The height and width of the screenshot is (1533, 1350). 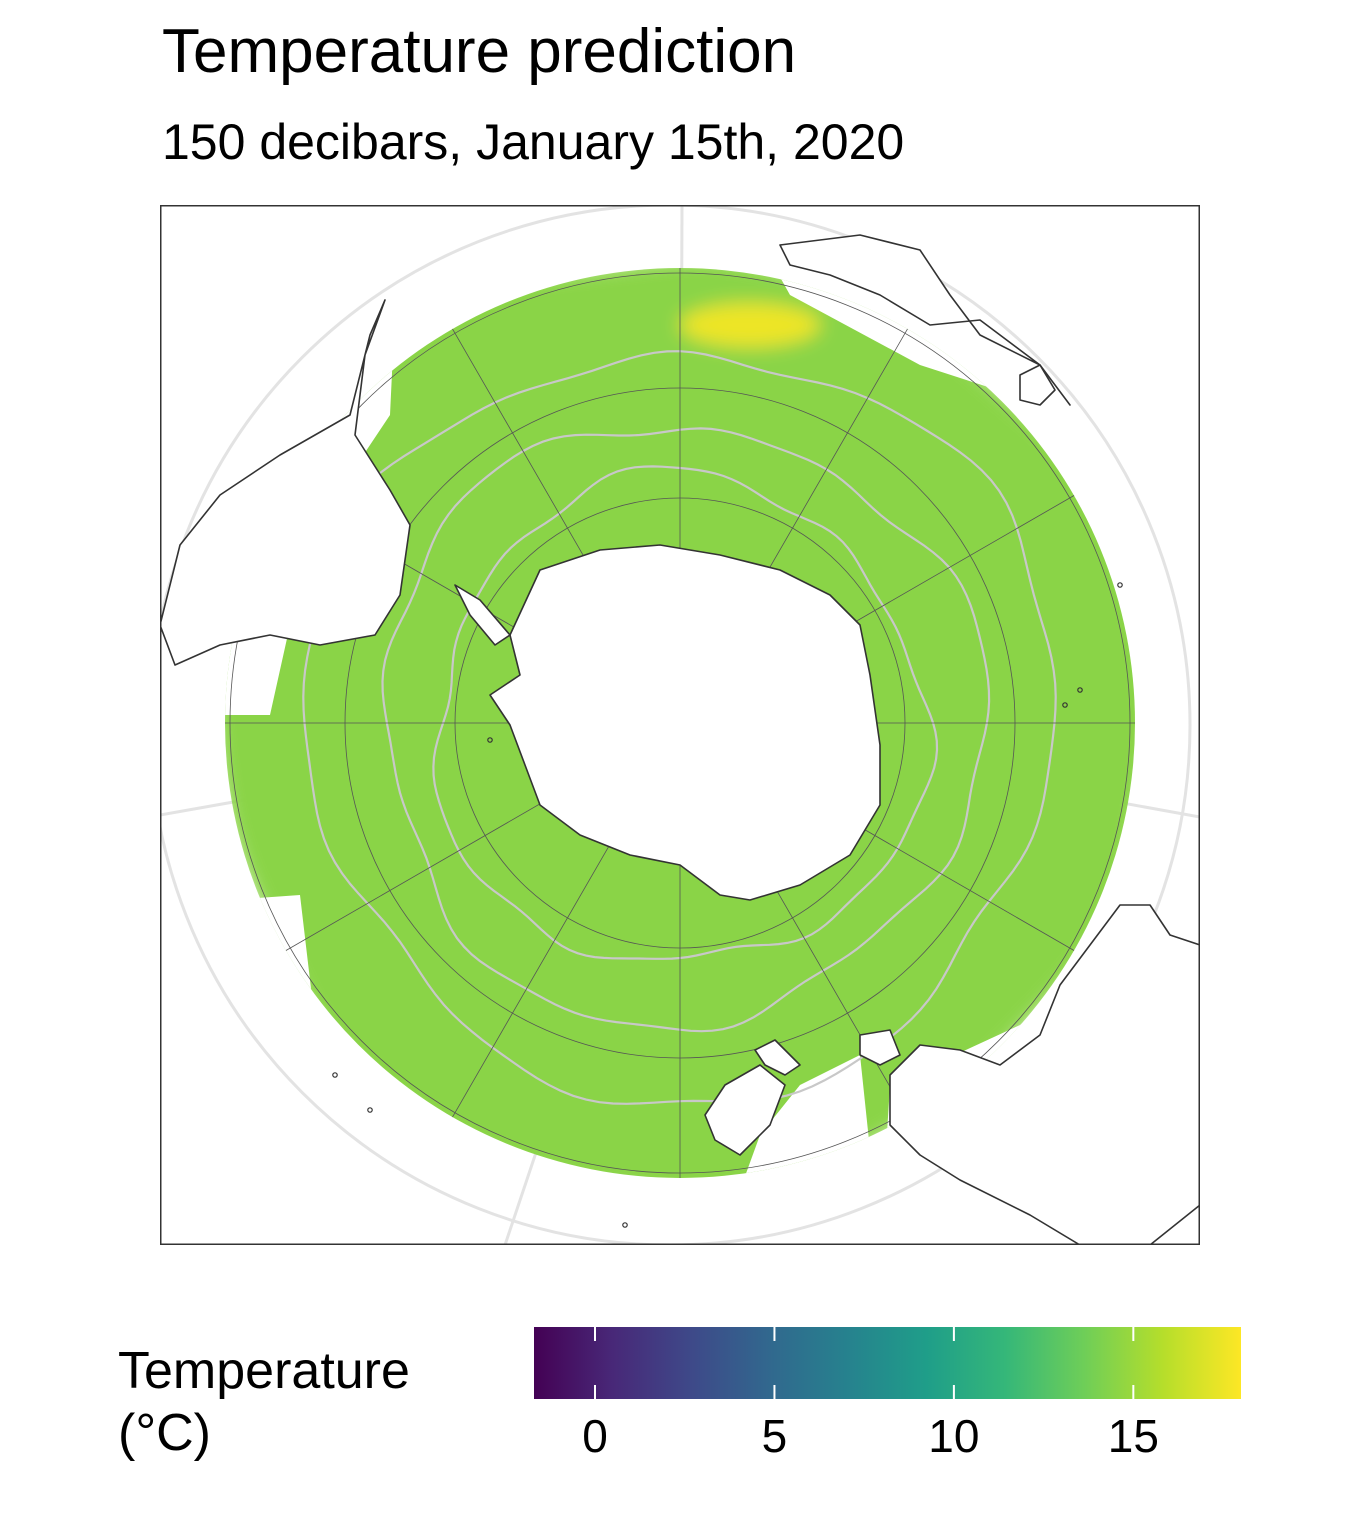 I want to click on colorbar-tick-label: 5, so click(x=774, y=1436).